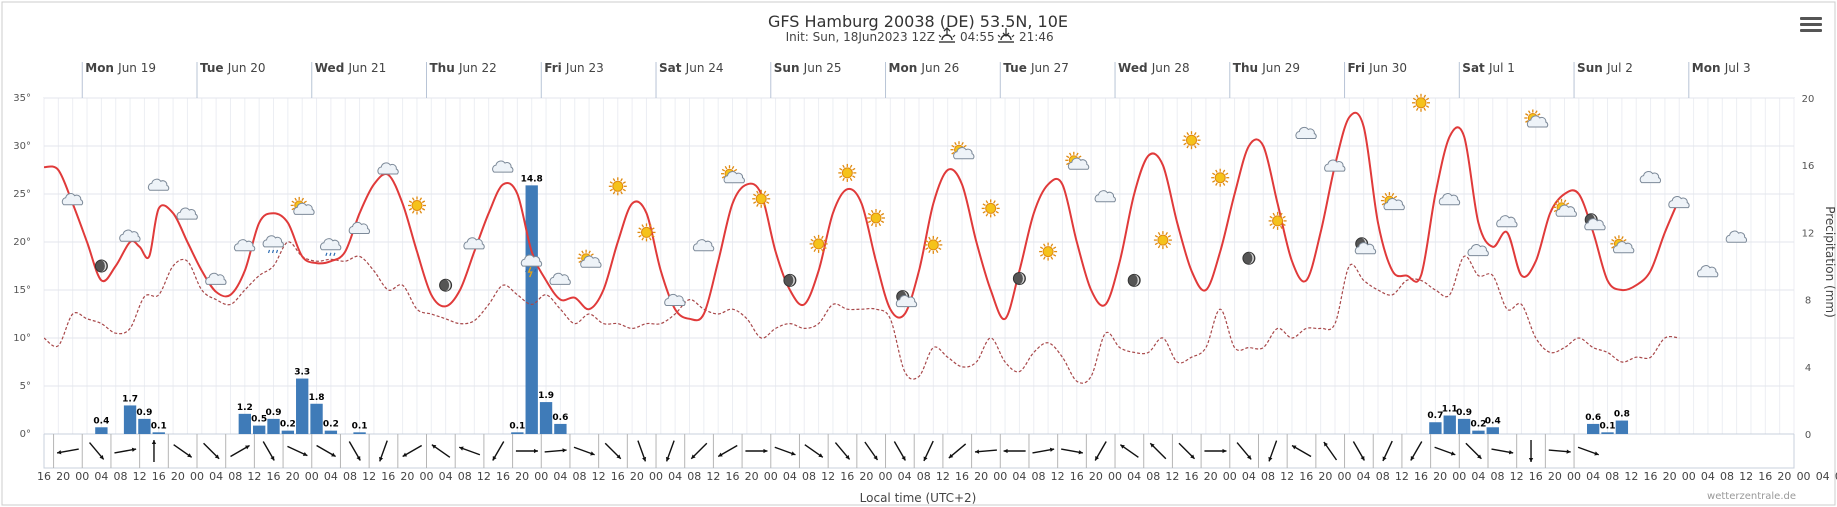 The width and height of the screenshot is (1837, 507). Describe the element at coordinates (1247, 68) in the screenshot. I see `day-weekday: Thu` at that location.